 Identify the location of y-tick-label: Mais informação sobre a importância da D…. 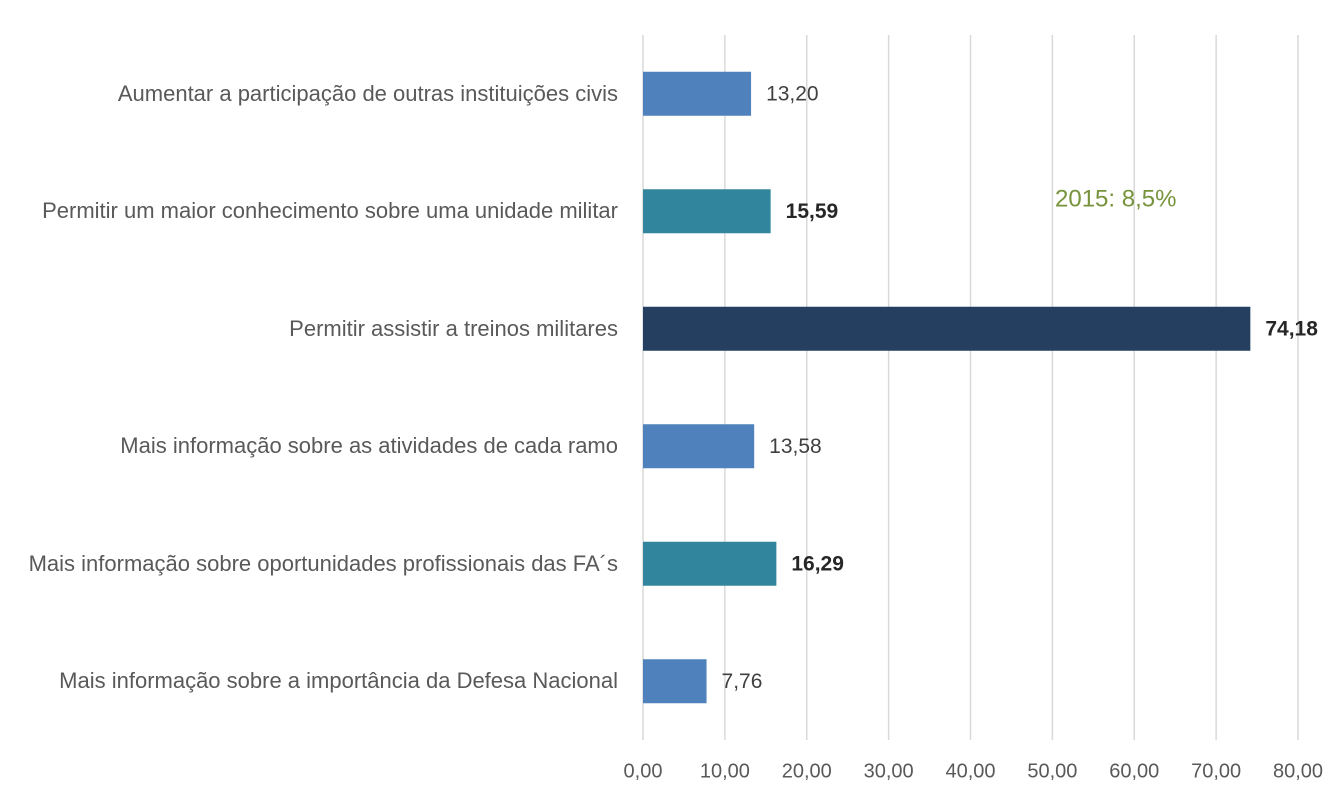
(338, 681).